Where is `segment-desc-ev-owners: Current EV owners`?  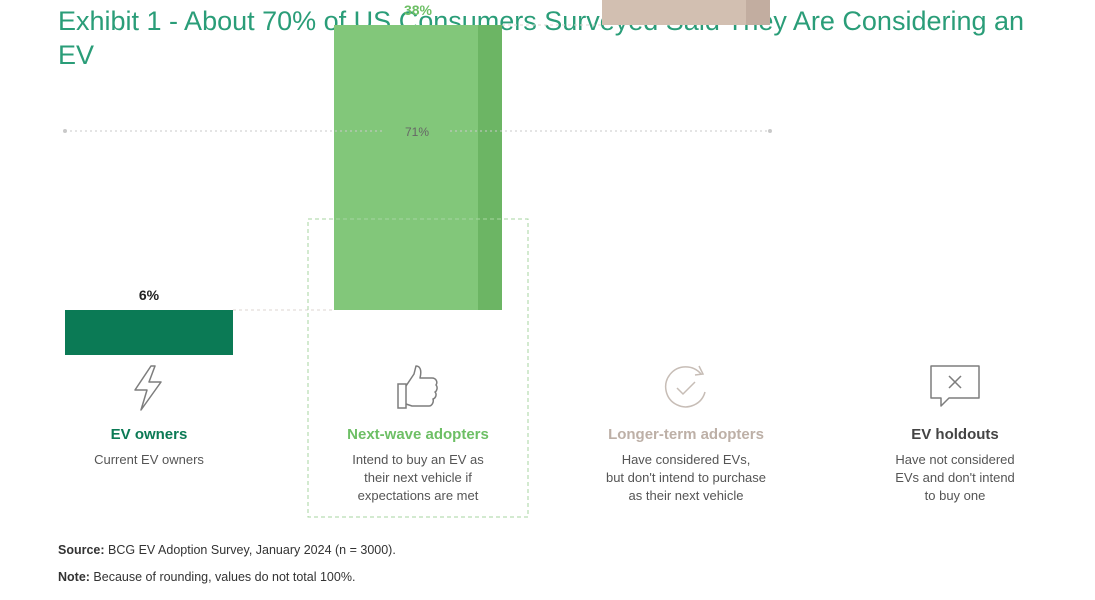 segment-desc-ev-owners: Current EV owners is located at coordinates (149, 459).